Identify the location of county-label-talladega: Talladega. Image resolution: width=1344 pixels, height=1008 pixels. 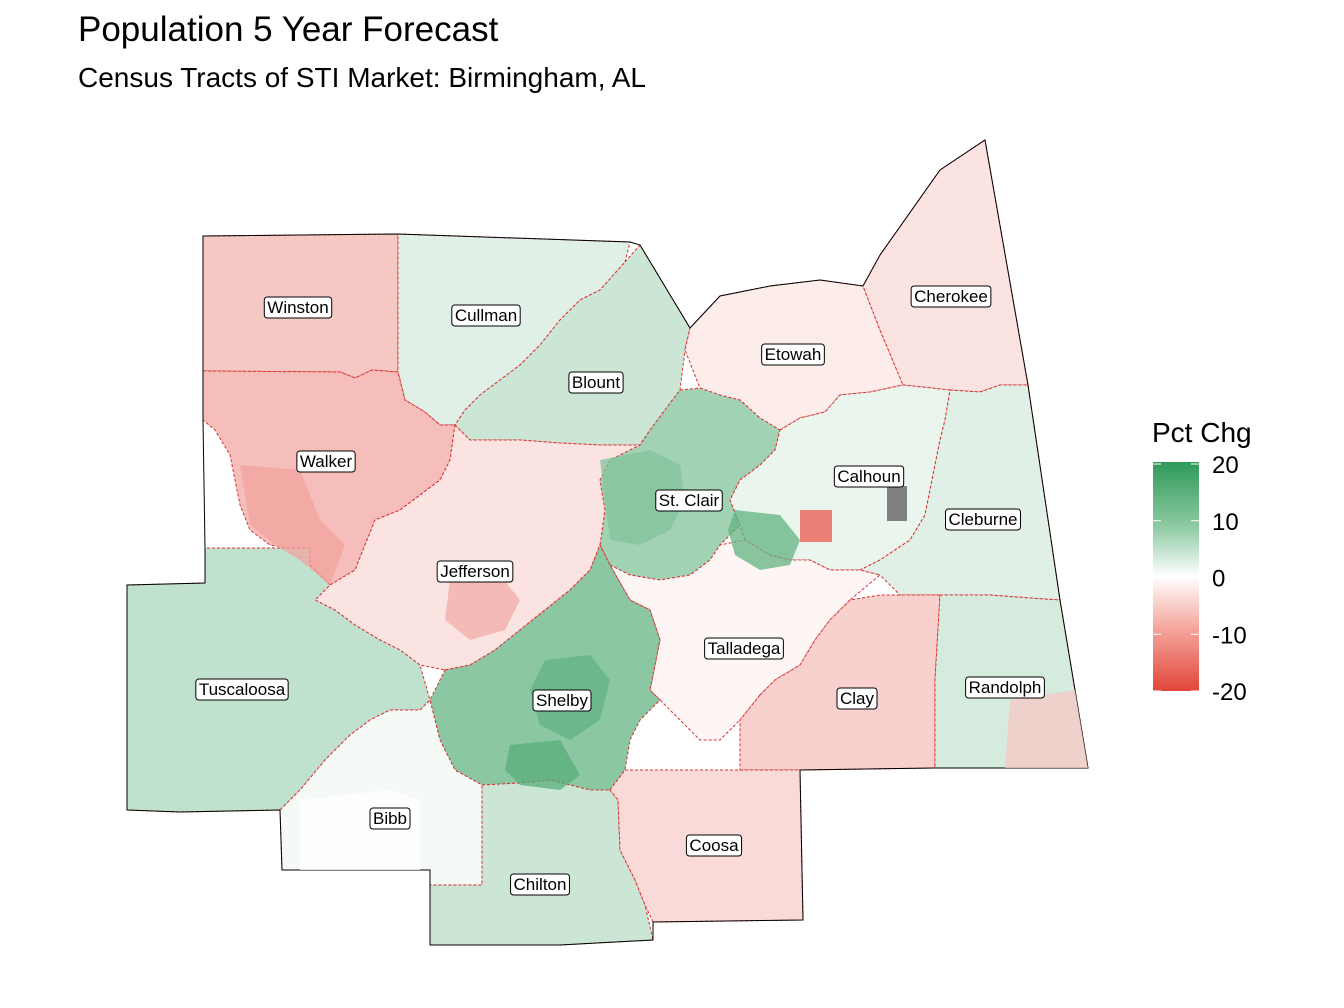
(744, 648).